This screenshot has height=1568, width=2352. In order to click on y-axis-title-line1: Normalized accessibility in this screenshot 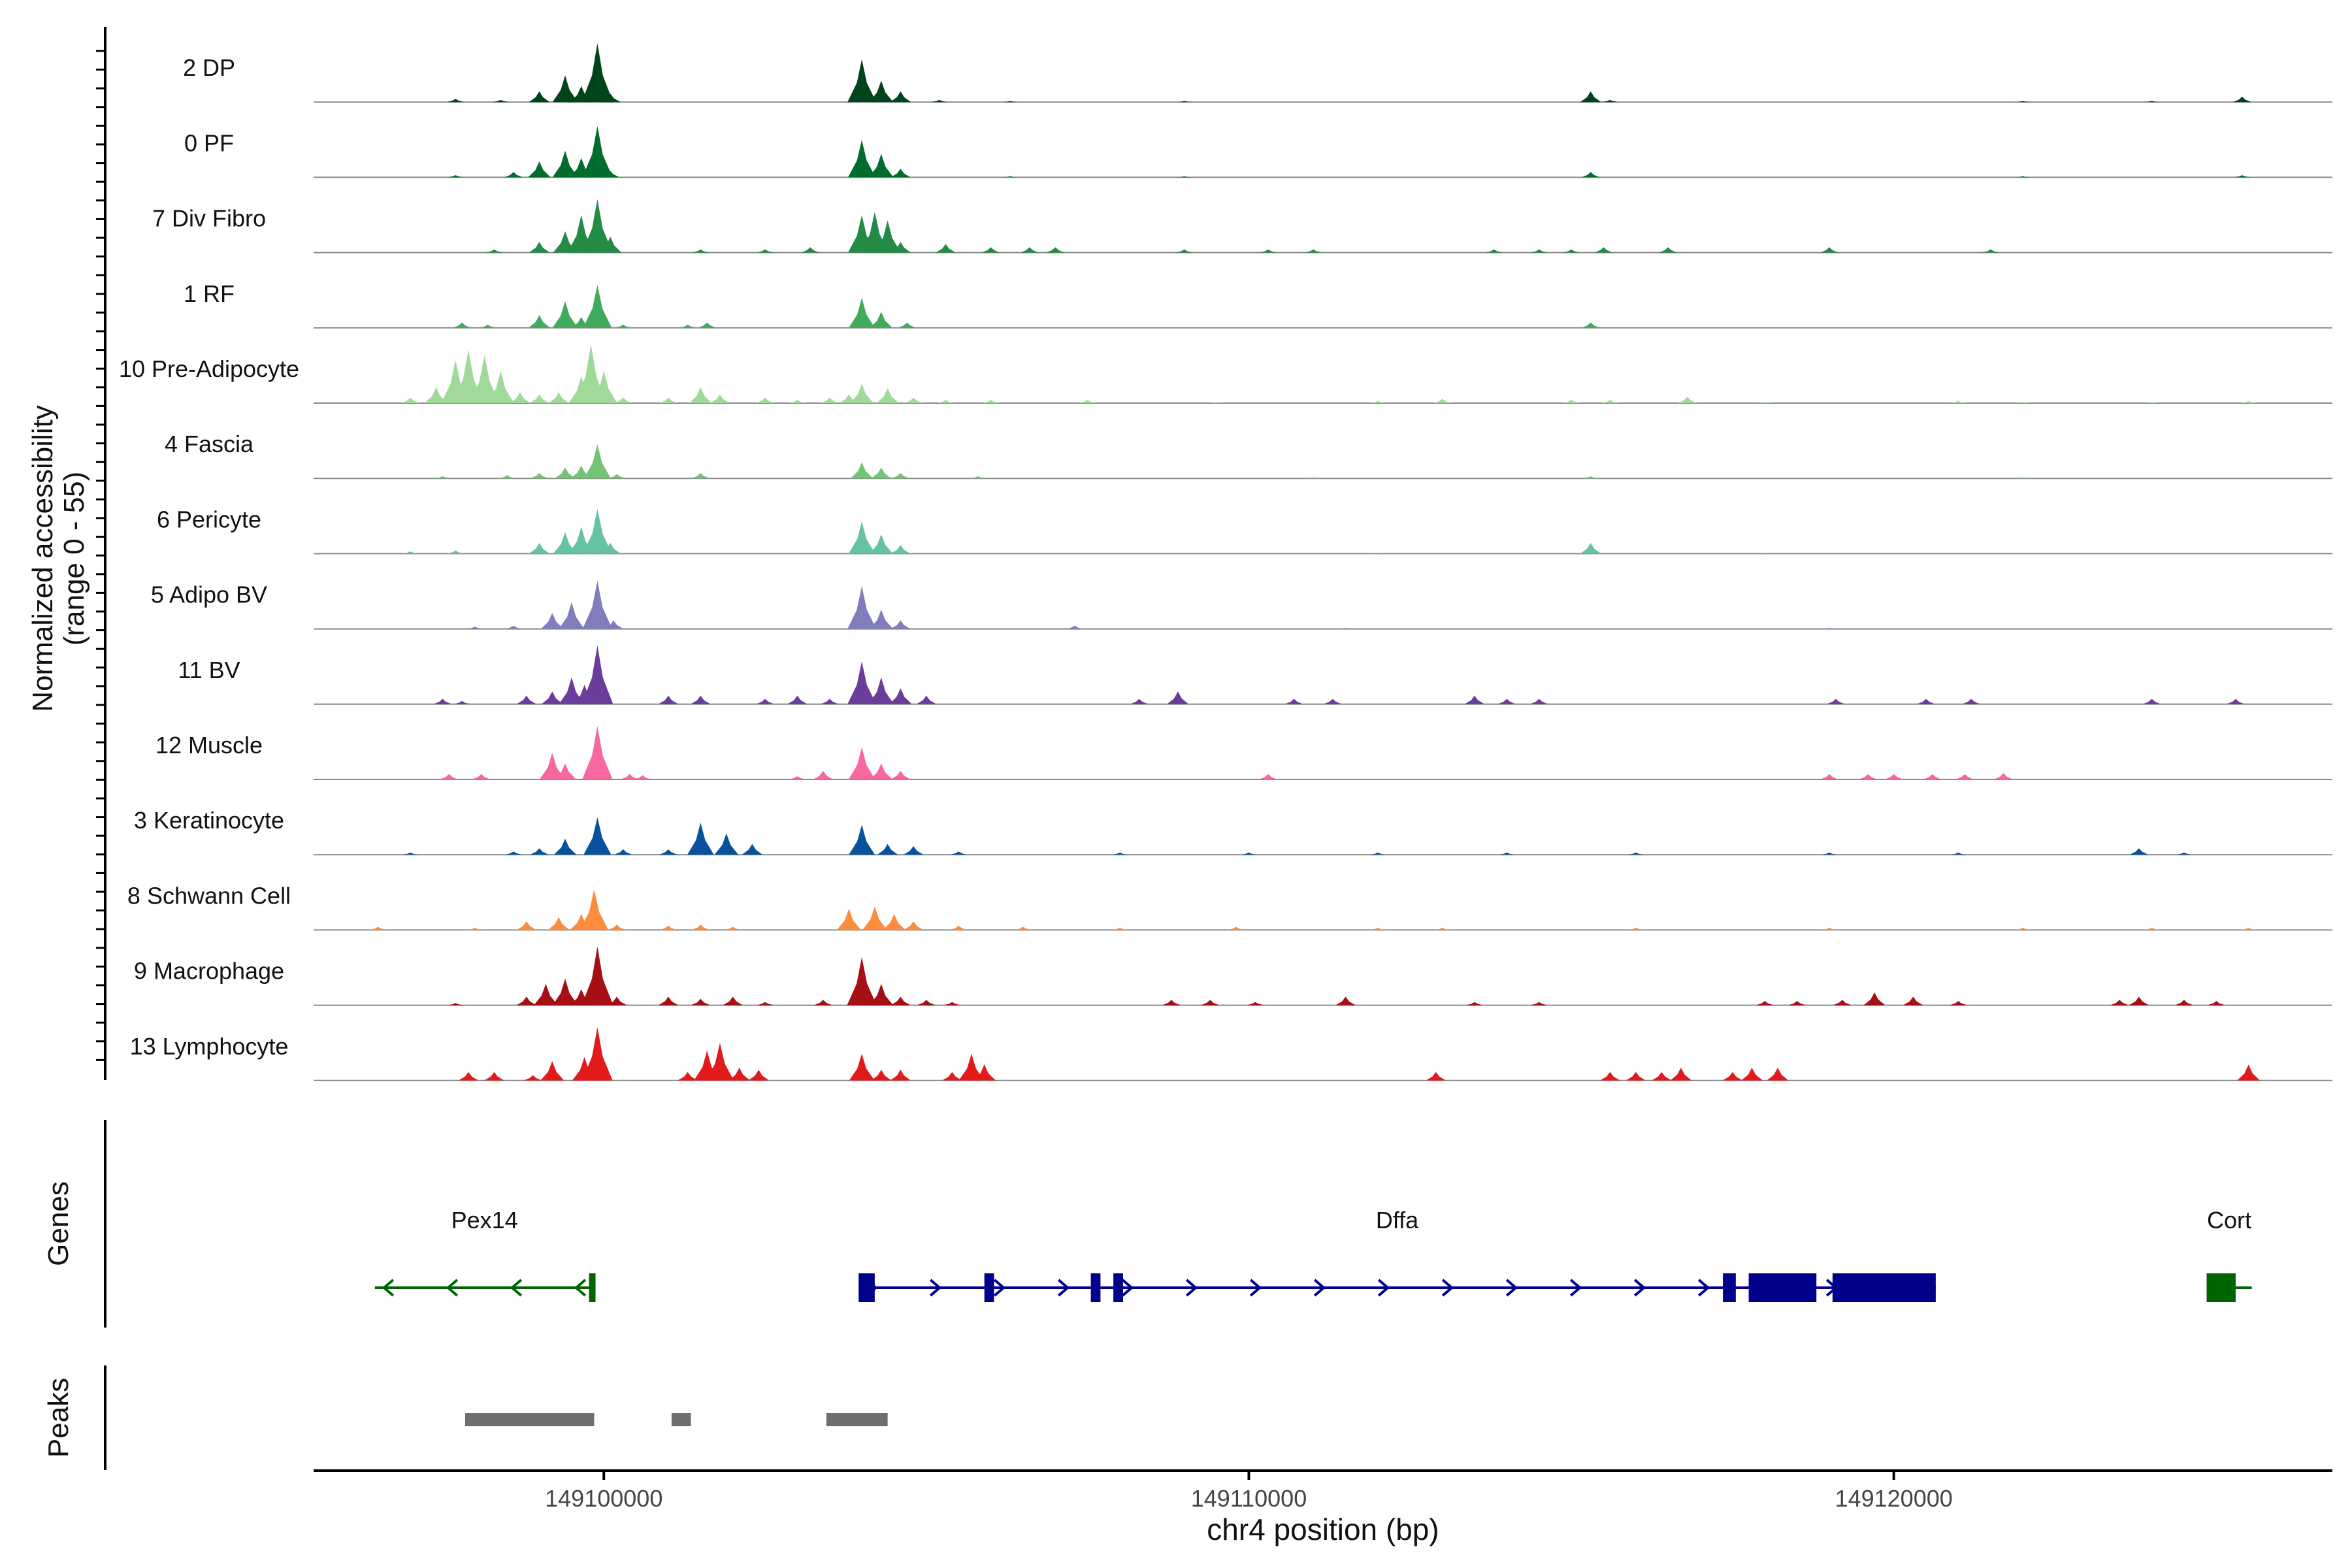, I will do `click(43, 558)`.